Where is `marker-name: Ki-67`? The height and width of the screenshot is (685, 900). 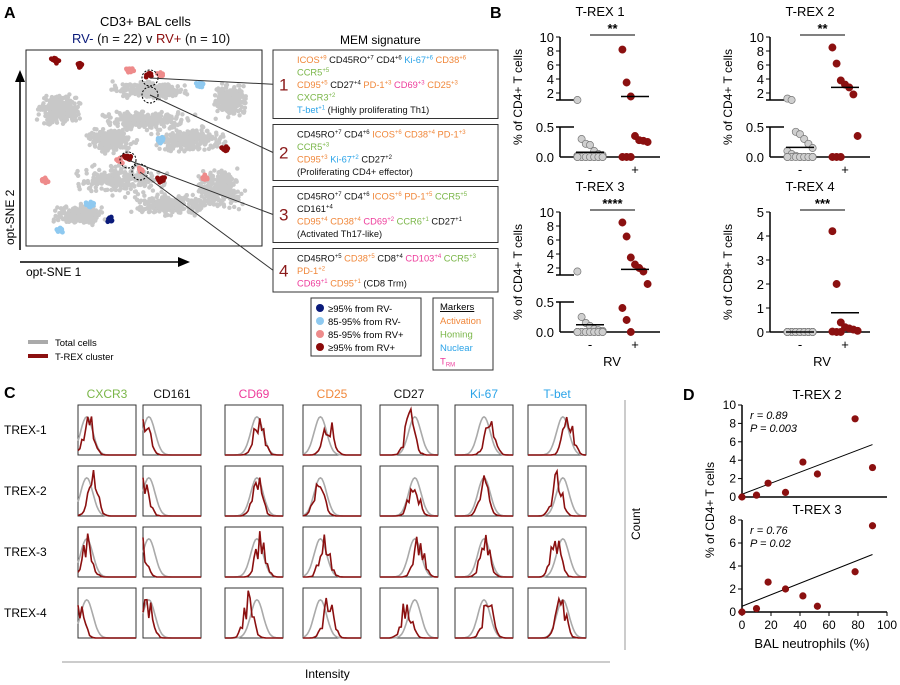
marker-name: Ki-67 is located at coordinates (414, 60).